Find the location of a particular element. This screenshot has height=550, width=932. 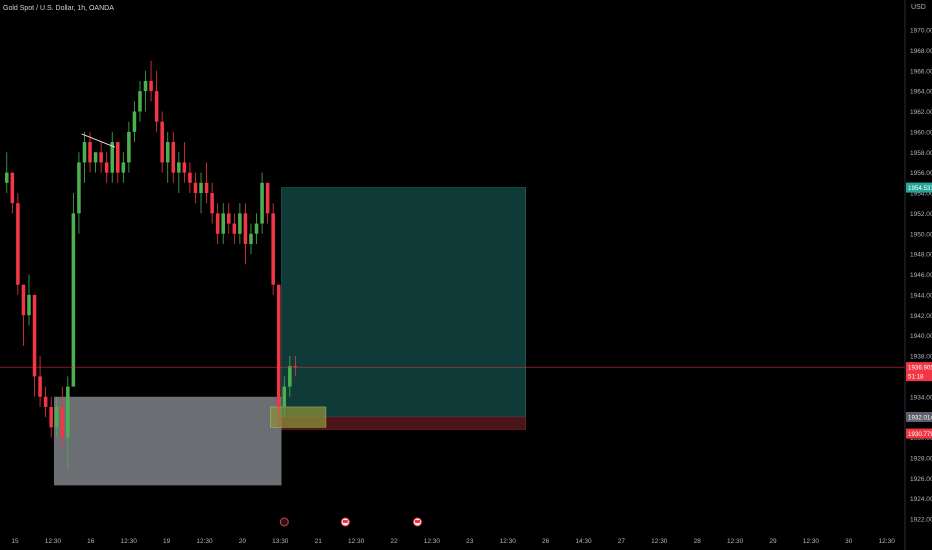

price-tick-label: 1924.000 is located at coordinates (921, 499).